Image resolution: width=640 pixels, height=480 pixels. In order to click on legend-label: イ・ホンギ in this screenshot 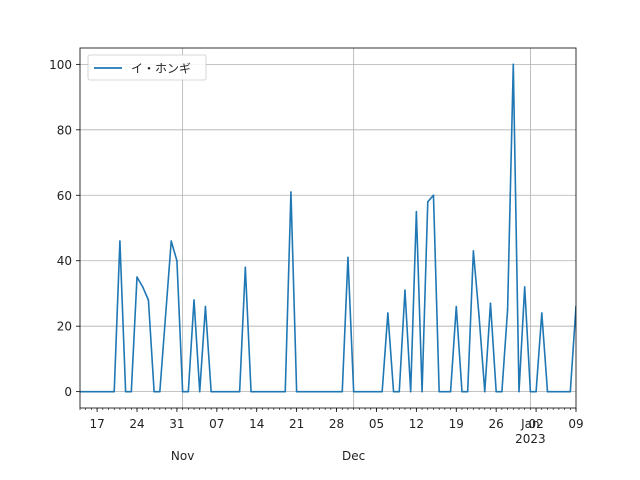, I will do `click(161, 69)`.